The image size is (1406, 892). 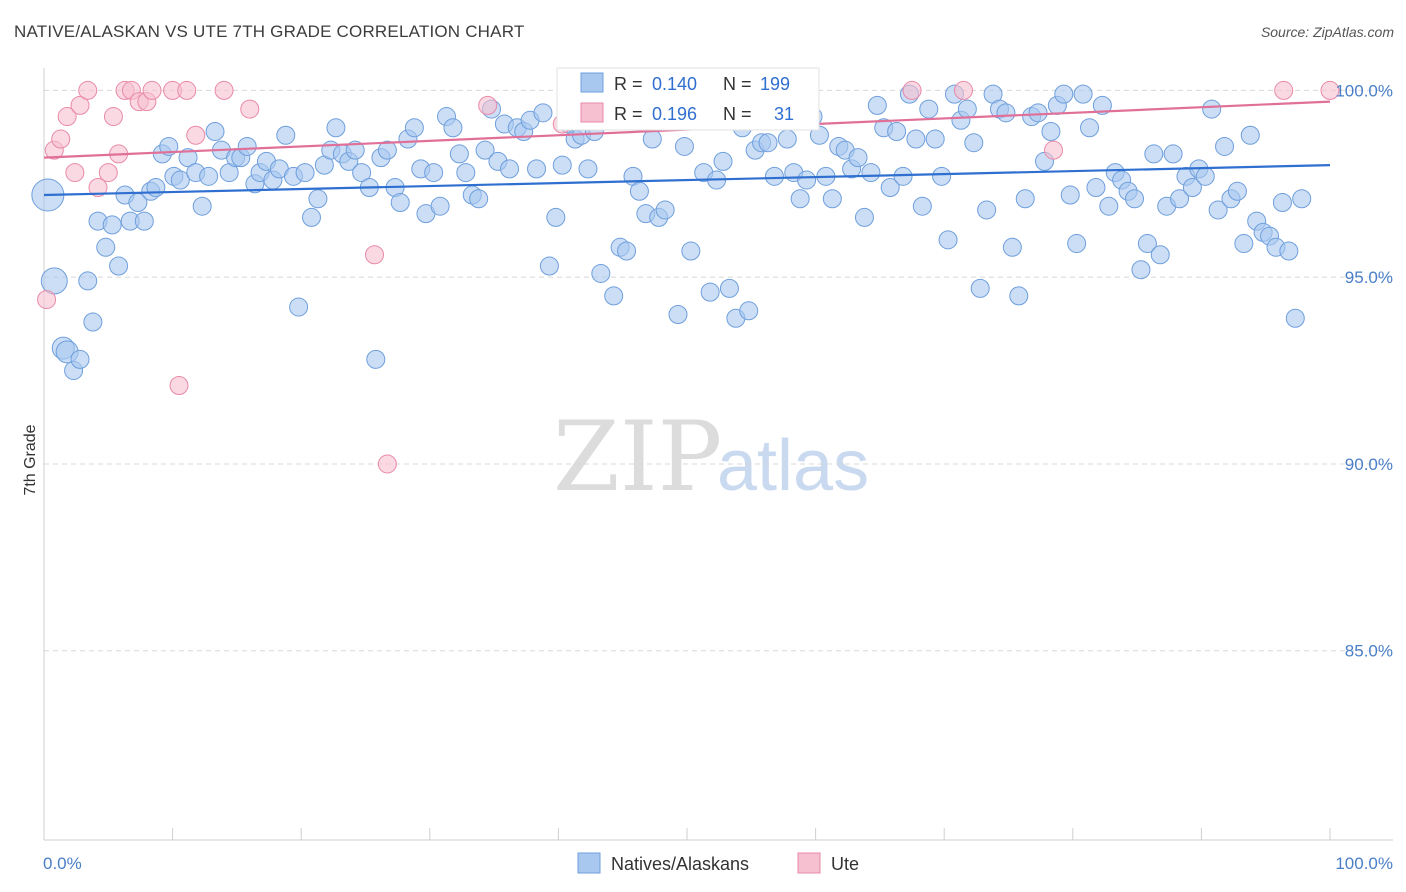 I want to click on stats-natives-n-value: 199, so click(x=775, y=84).